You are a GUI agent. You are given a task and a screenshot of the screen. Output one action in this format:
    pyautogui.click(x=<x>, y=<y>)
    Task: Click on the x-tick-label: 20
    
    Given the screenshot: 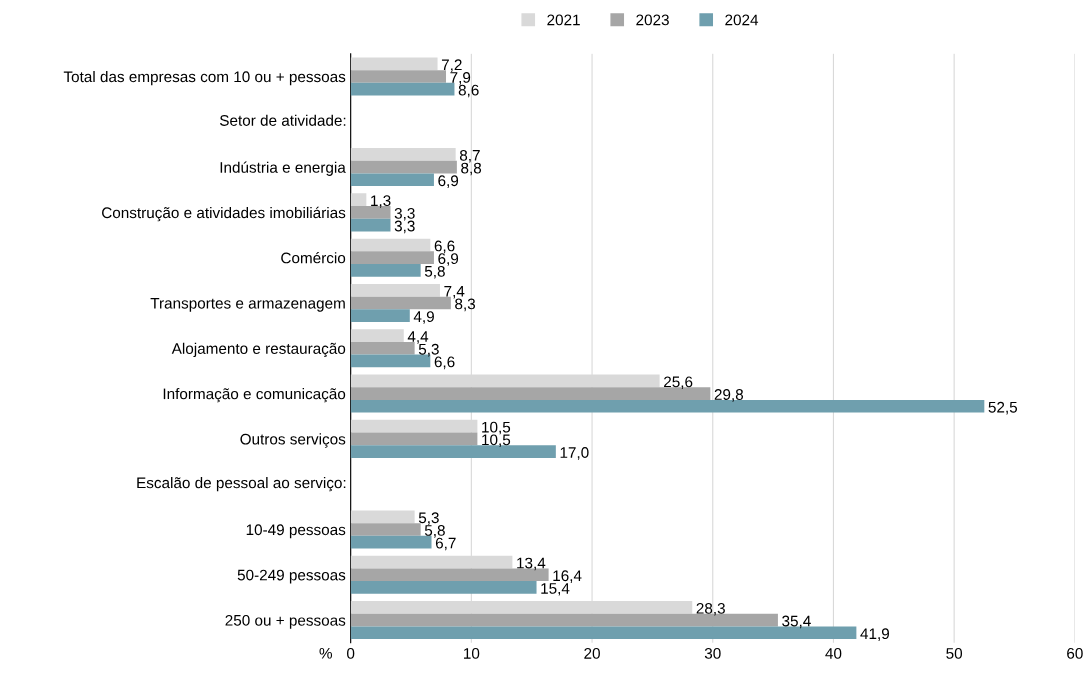 What is the action you would take?
    pyautogui.click(x=592, y=653)
    